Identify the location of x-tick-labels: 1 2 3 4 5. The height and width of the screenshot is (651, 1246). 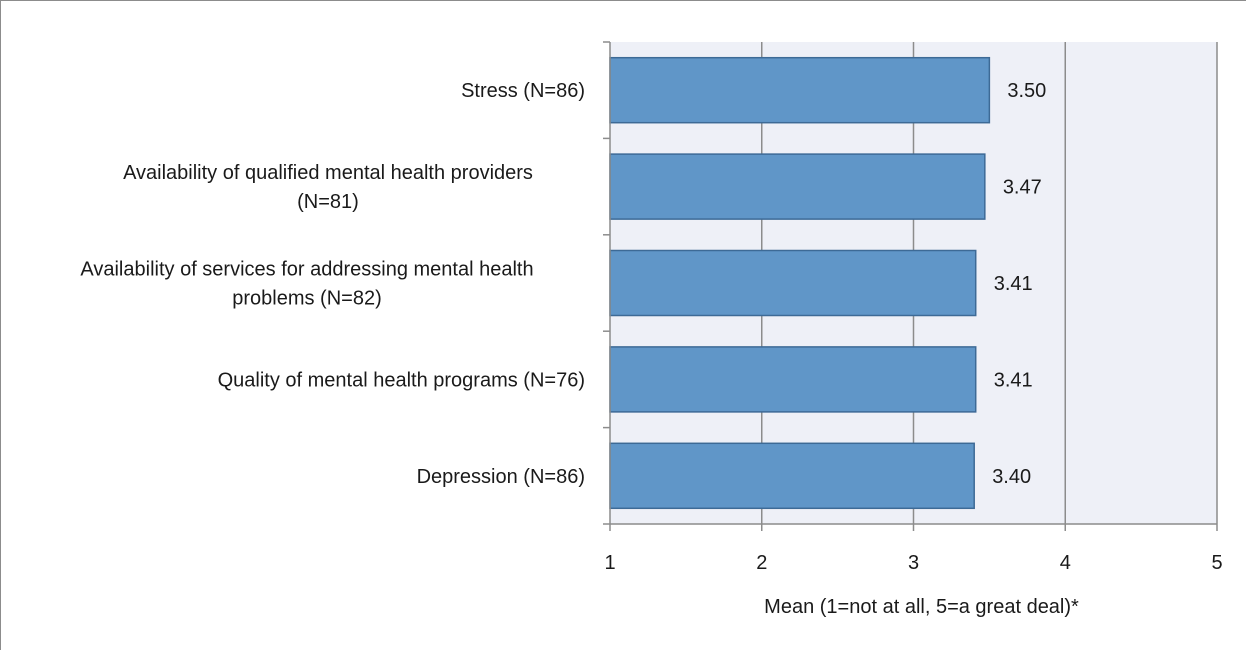
(913, 563).